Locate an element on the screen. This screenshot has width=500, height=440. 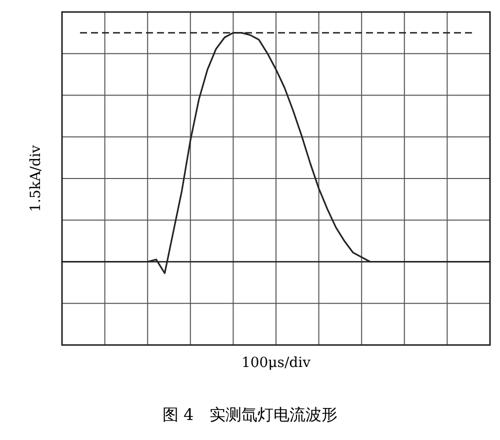
y-axis-title: 1.5kA/div is located at coordinates (36, 178).